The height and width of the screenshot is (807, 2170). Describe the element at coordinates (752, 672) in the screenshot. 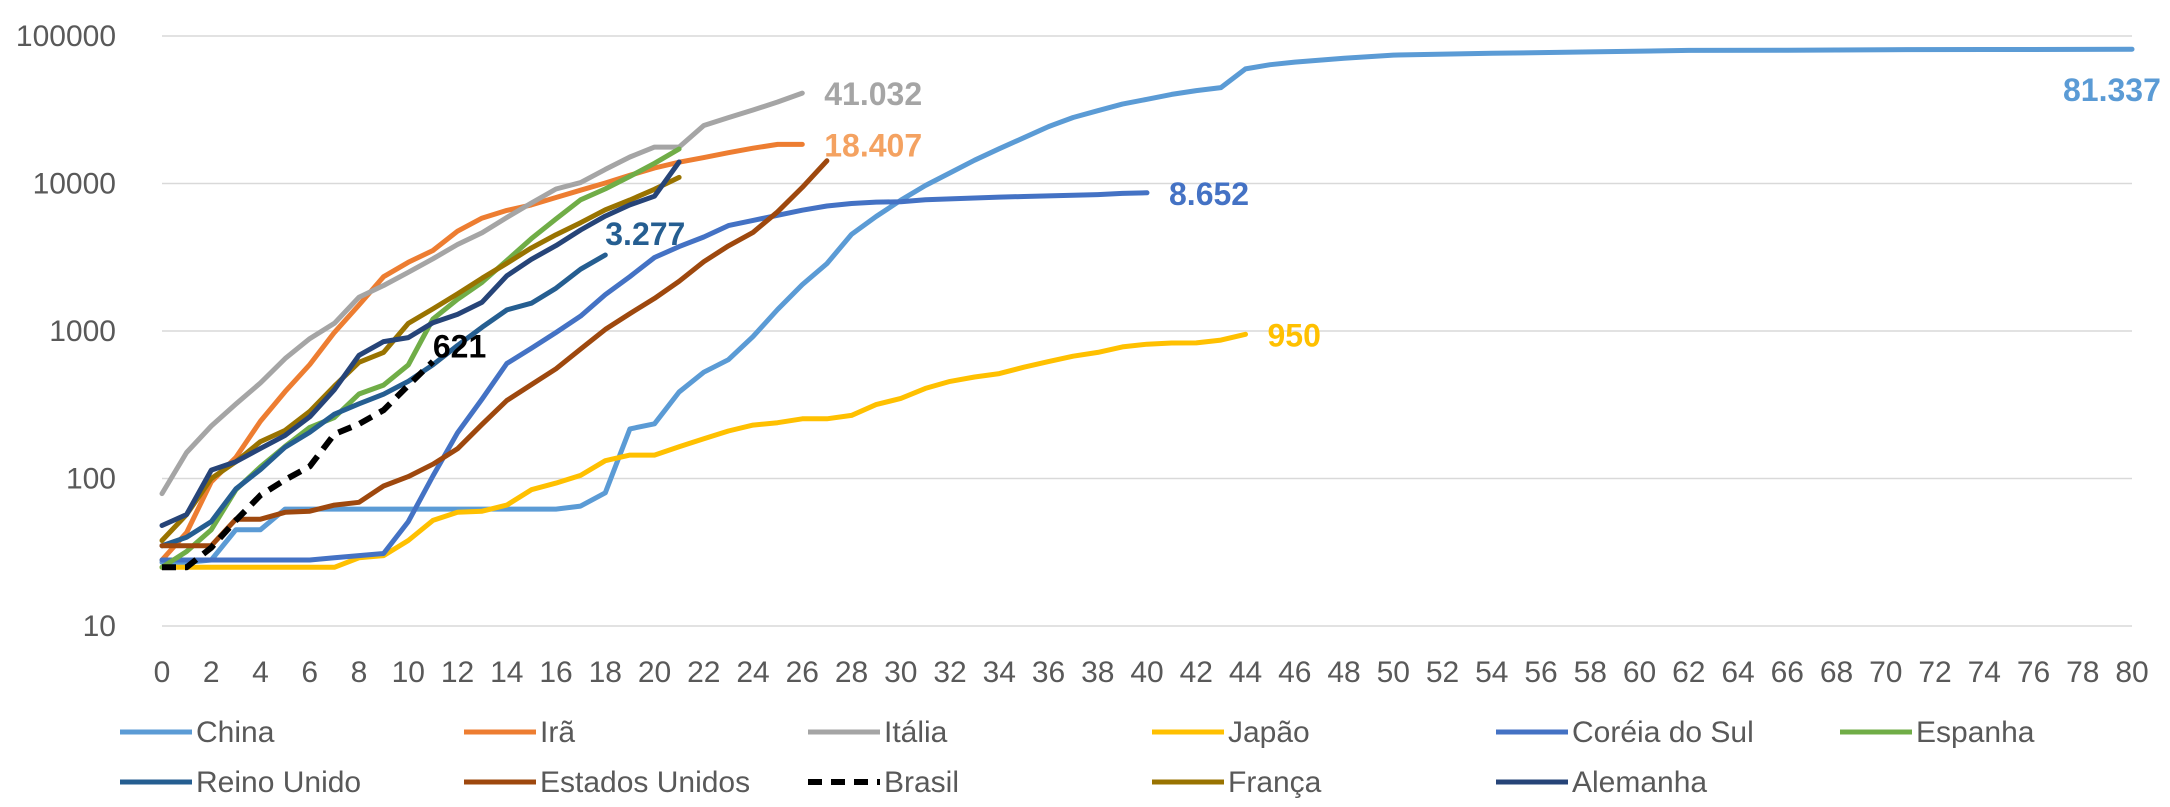

I see `x-tick-label: 24` at that location.